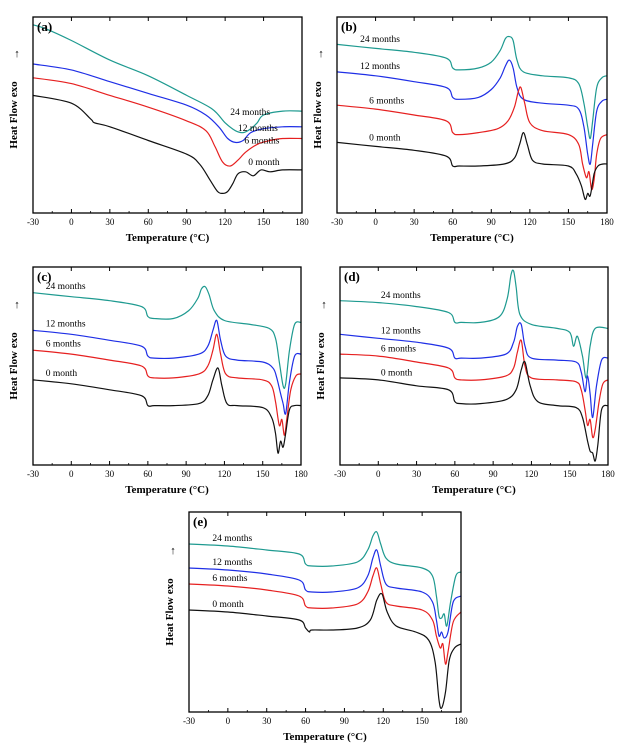 The height and width of the screenshot is (750, 630). I want to click on panel-label: (b), so click(349, 26).